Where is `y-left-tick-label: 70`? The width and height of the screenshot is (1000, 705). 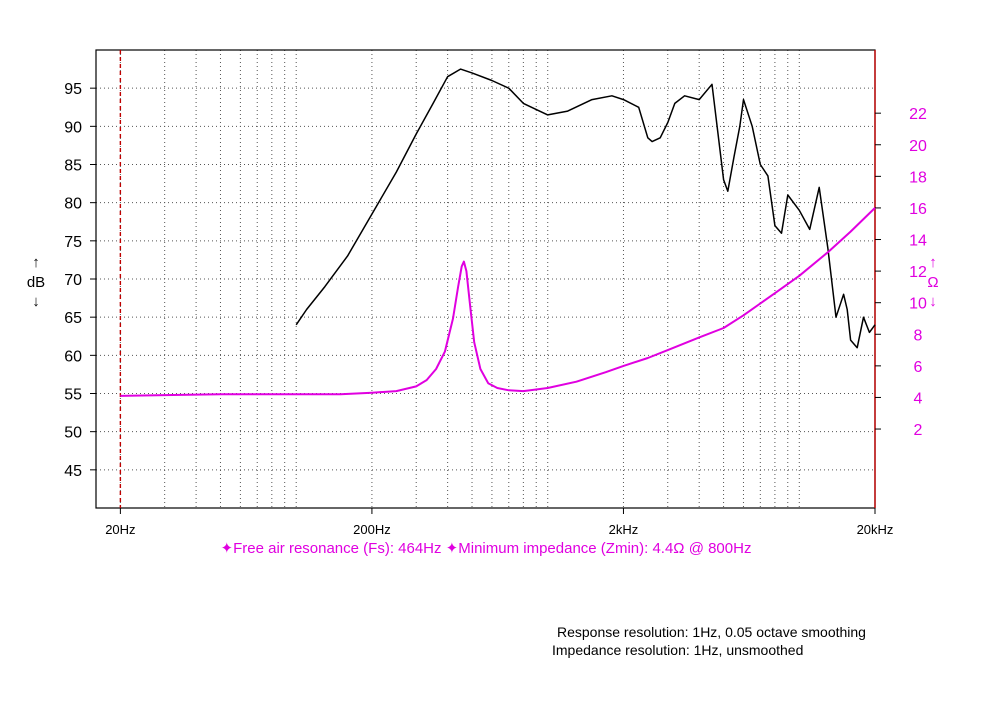
y-left-tick-label: 70 is located at coordinates (73, 280).